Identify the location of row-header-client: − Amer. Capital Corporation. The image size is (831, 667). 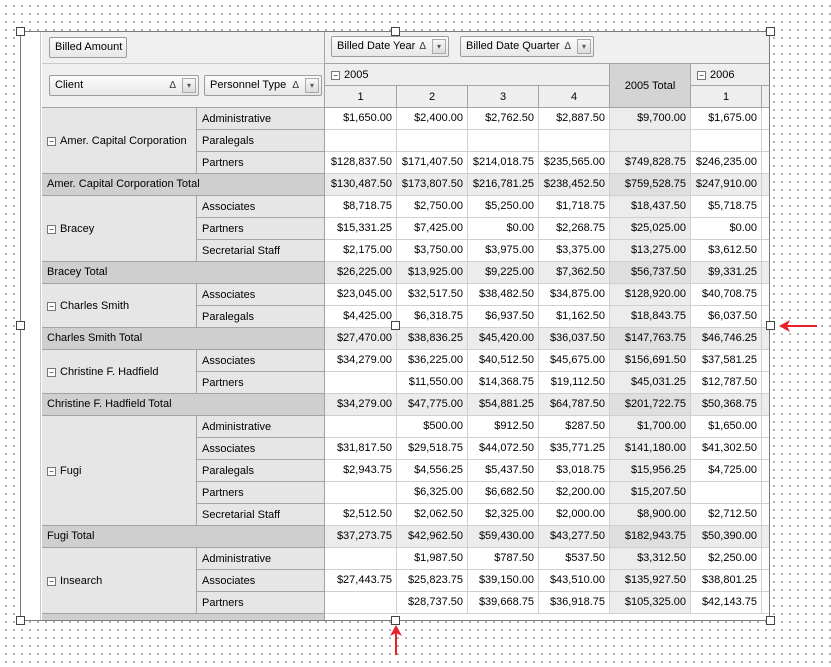
(119, 141).